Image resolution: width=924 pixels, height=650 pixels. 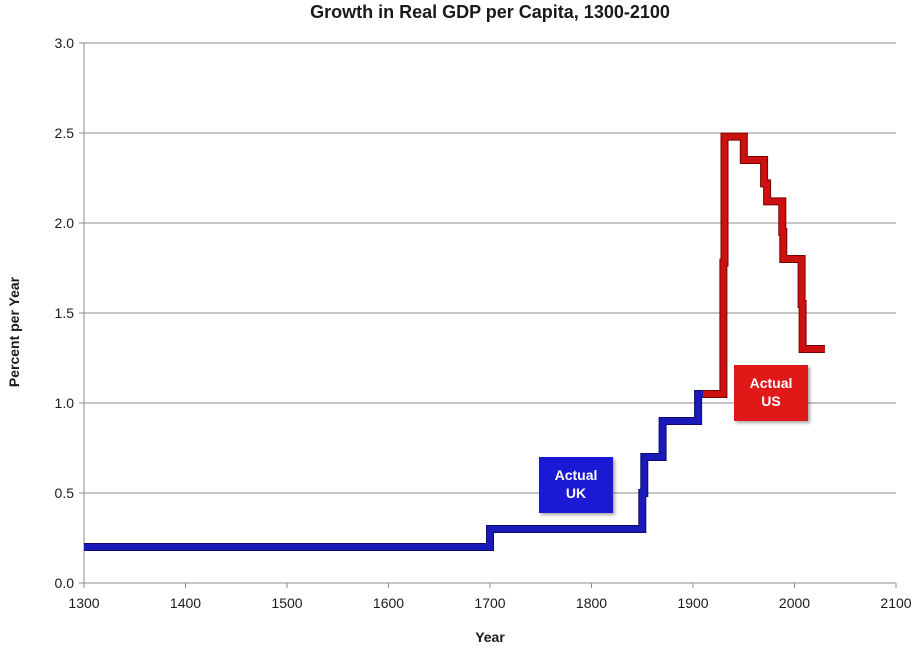 What do you see at coordinates (895, 603) in the screenshot?
I see `x-tick-label: 2100` at bounding box center [895, 603].